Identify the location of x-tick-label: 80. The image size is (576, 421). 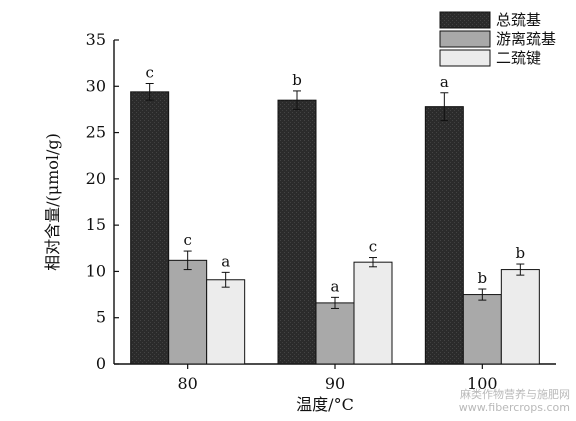
(187, 383).